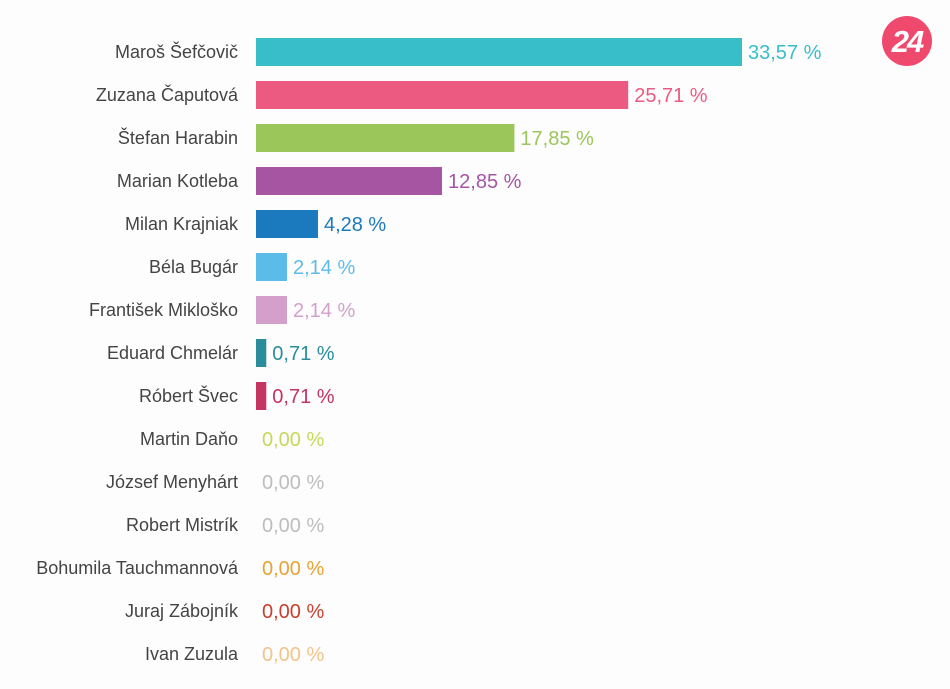 Image resolution: width=950 pixels, height=689 pixels. Describe the element at coordinates (557, 139) in the screenshot. I see `value-label: 17,85 %` at that location.